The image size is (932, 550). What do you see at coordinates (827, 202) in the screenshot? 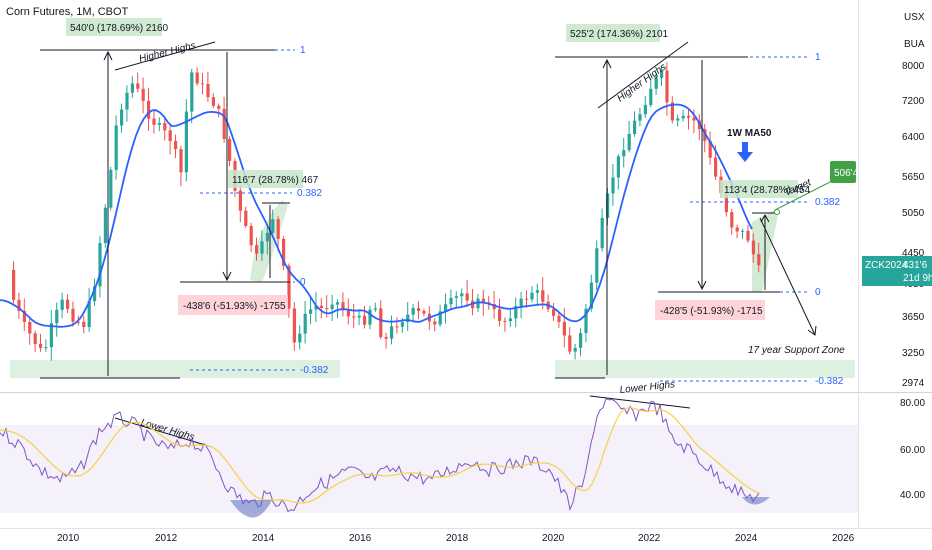
I see `fib-right-mid: 0.382` at bounding box center [827, 202].